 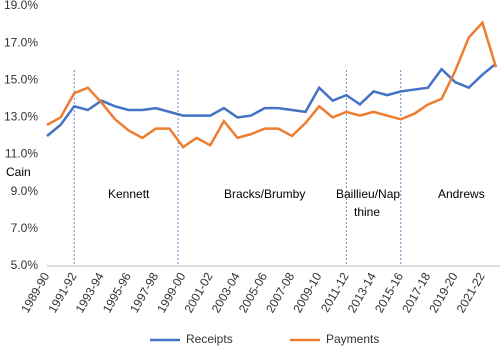 What do you see at coordinates (367, 212) in the screenshot?
I see `annotation: thine` at bounding box center [367, 212].